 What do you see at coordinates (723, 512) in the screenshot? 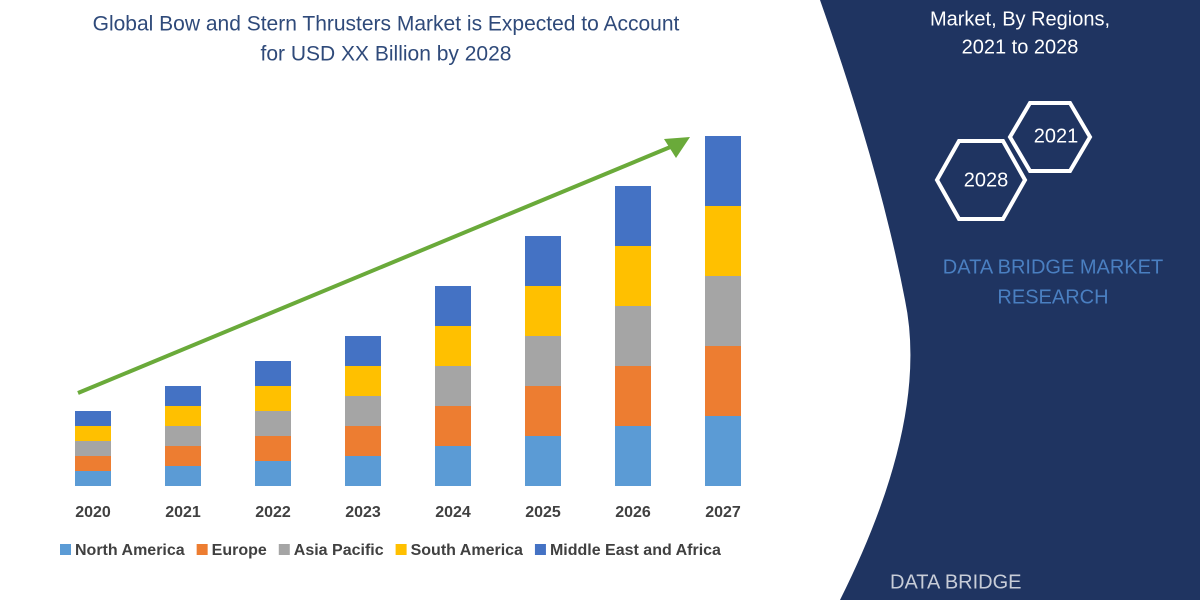
I see `x-tick-label: 2027` at bounding box center [723, 512].